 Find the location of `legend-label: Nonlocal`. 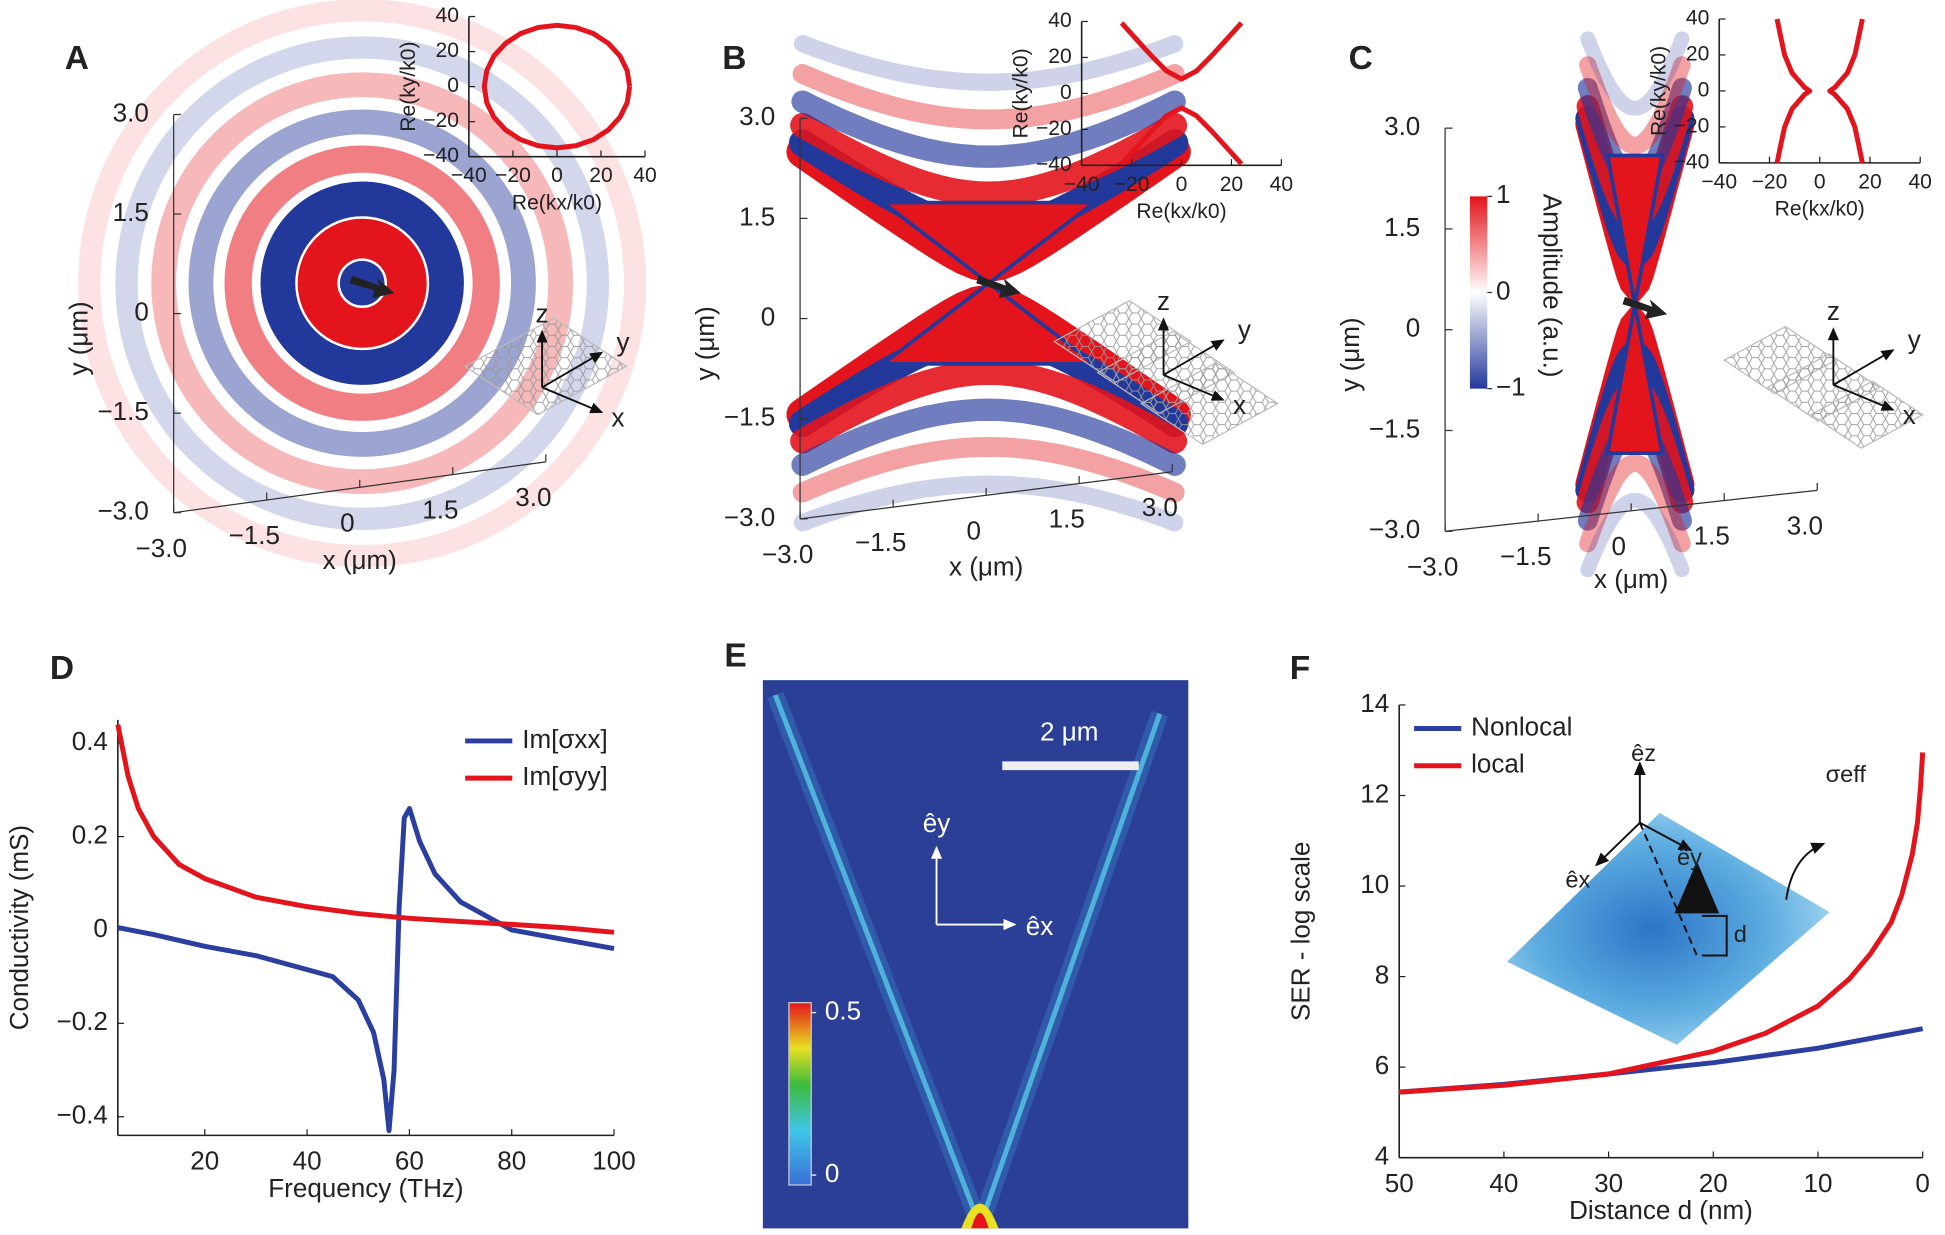

legend-label: Nonlocal is located at coordinates (1521, 726).